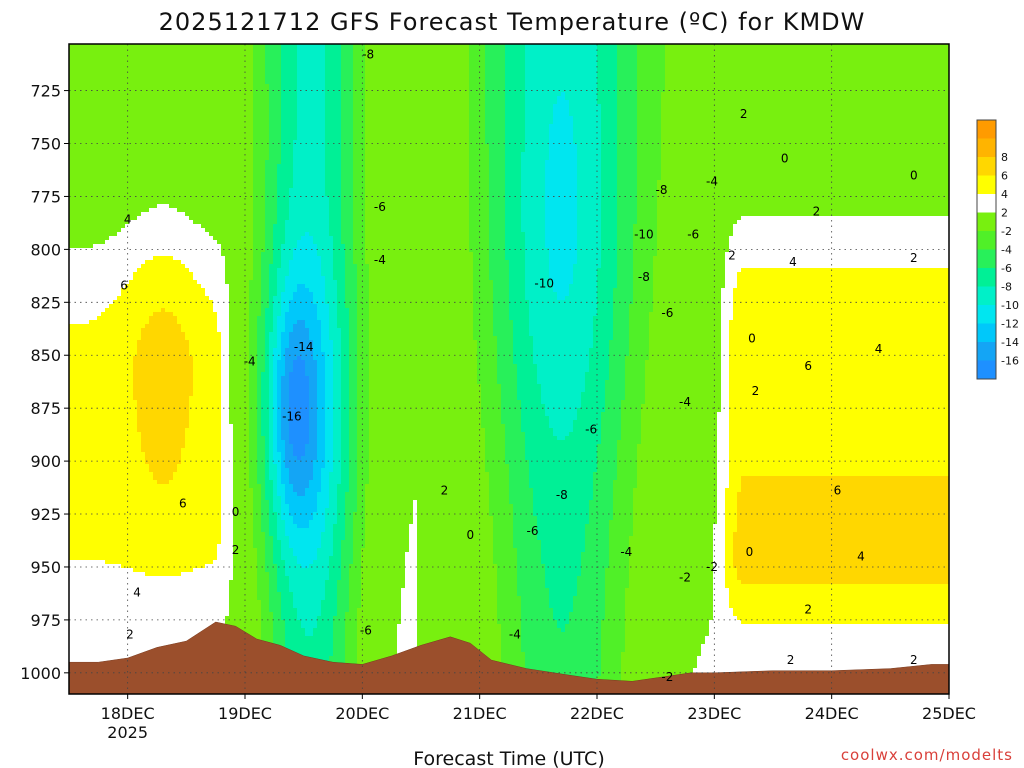 The image size is (1024, 768). I want to click on contour-label: 0, so click(752, 338).